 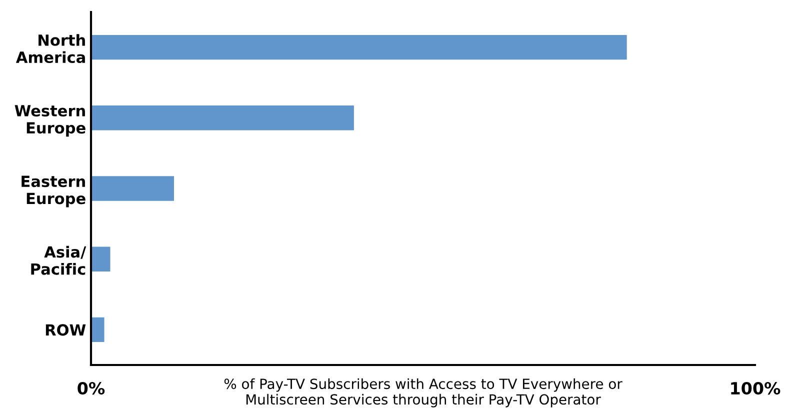 What do you see at coordinates (91, 388) in the screenshot?
I see `x-tick-label: 0%` at bounding box center [91, 388].